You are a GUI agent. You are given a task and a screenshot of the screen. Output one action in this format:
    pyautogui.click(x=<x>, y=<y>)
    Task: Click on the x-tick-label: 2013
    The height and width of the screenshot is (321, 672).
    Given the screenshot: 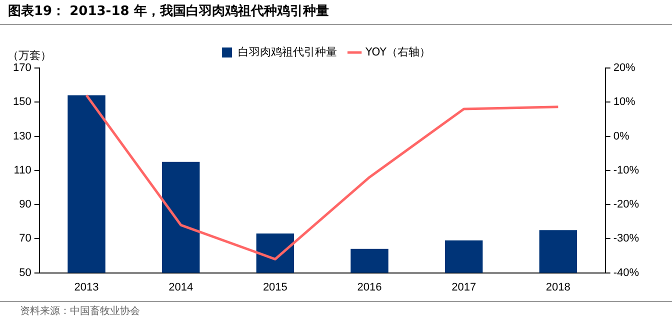 What is the action you would take?
    pyautogui.click(x=86, y=287)
    